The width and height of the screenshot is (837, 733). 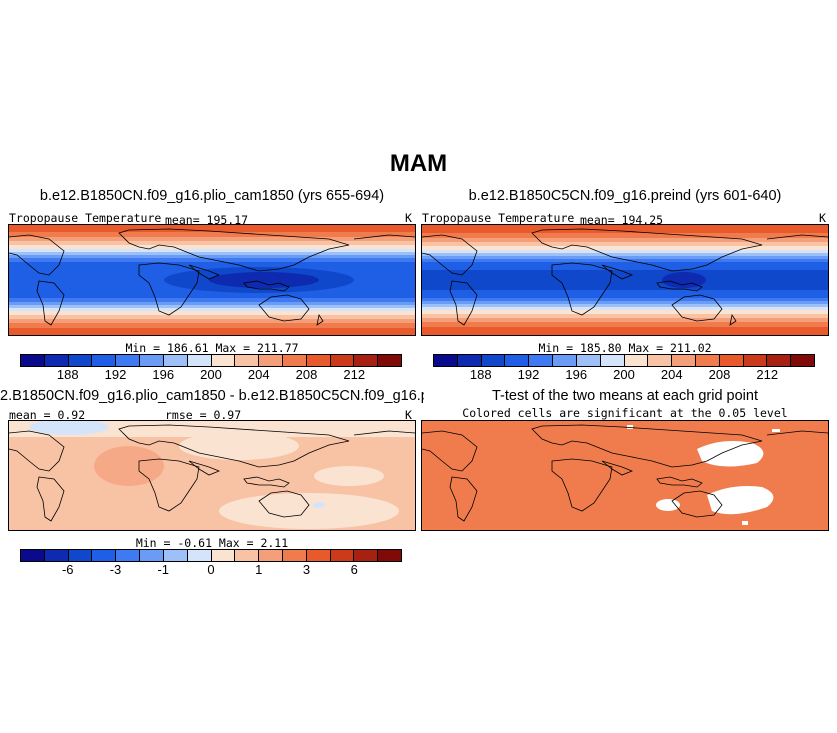 I want to click on panel1-variable-label: Tropopause Temperature, so click(x=85, y=218).